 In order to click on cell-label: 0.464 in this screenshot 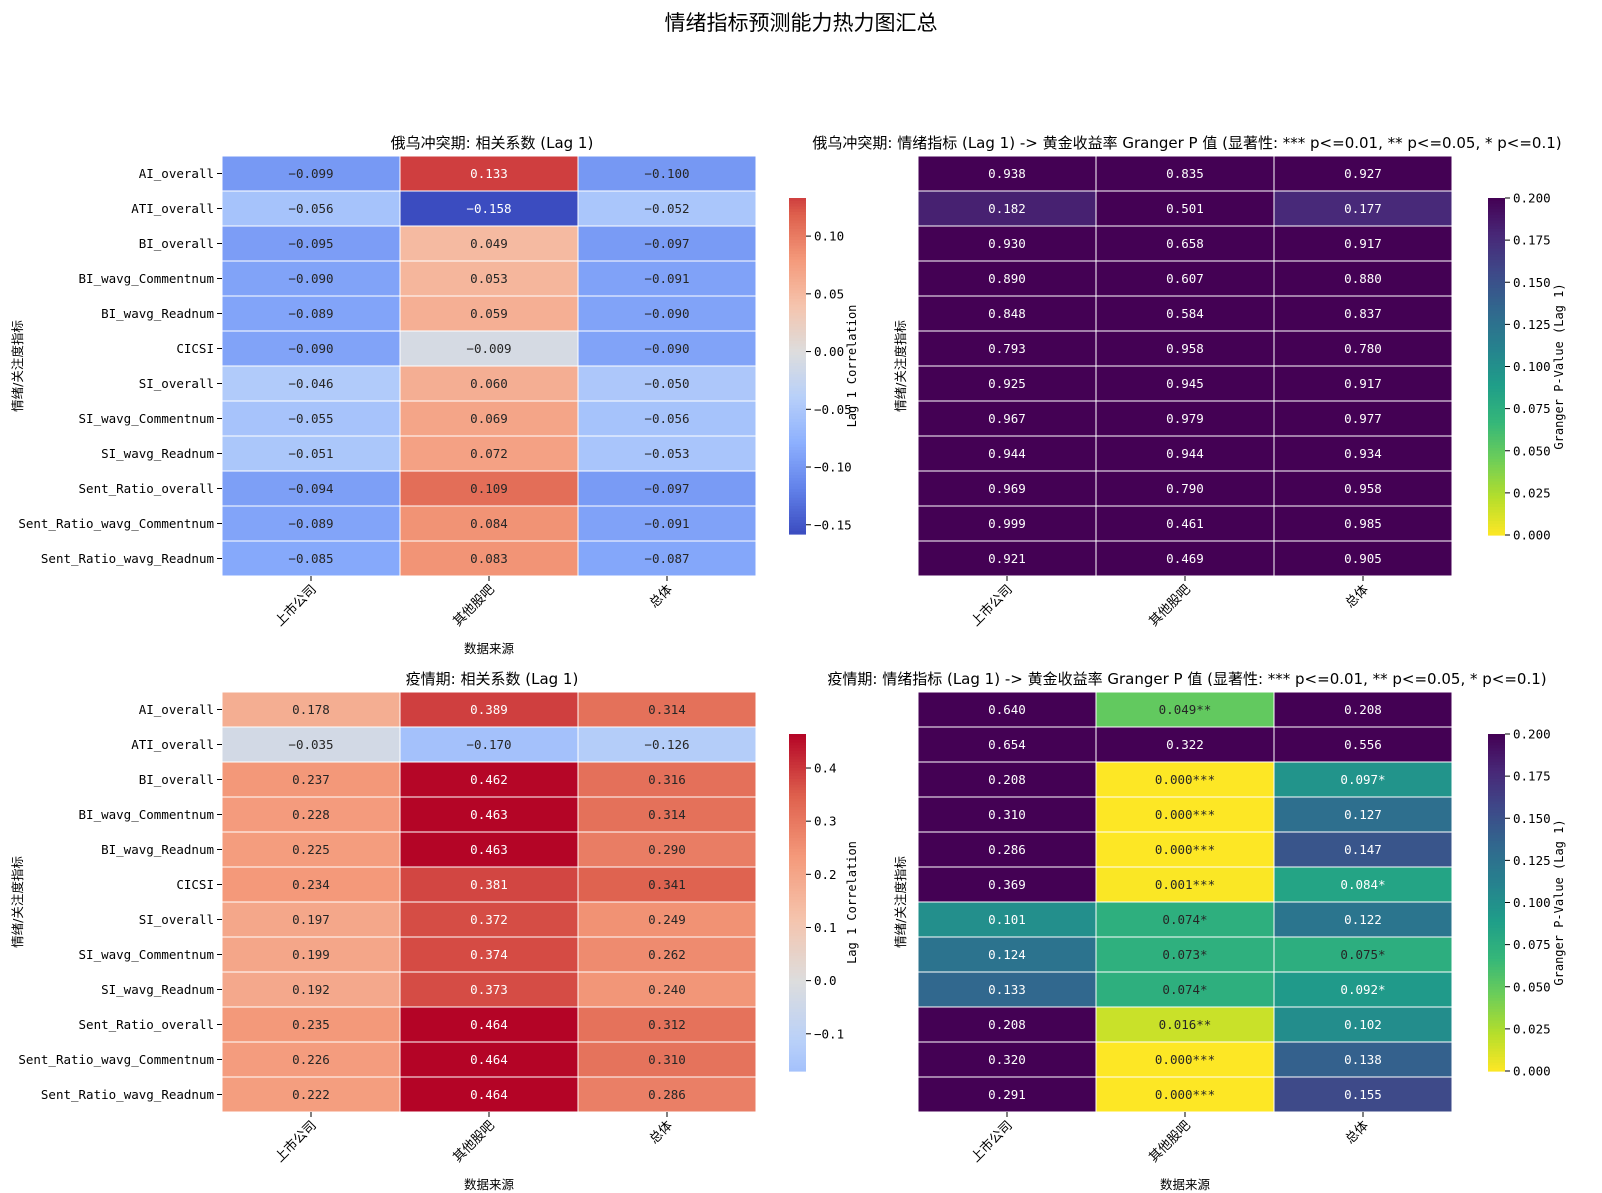, I will do `click(489, 1094)`.